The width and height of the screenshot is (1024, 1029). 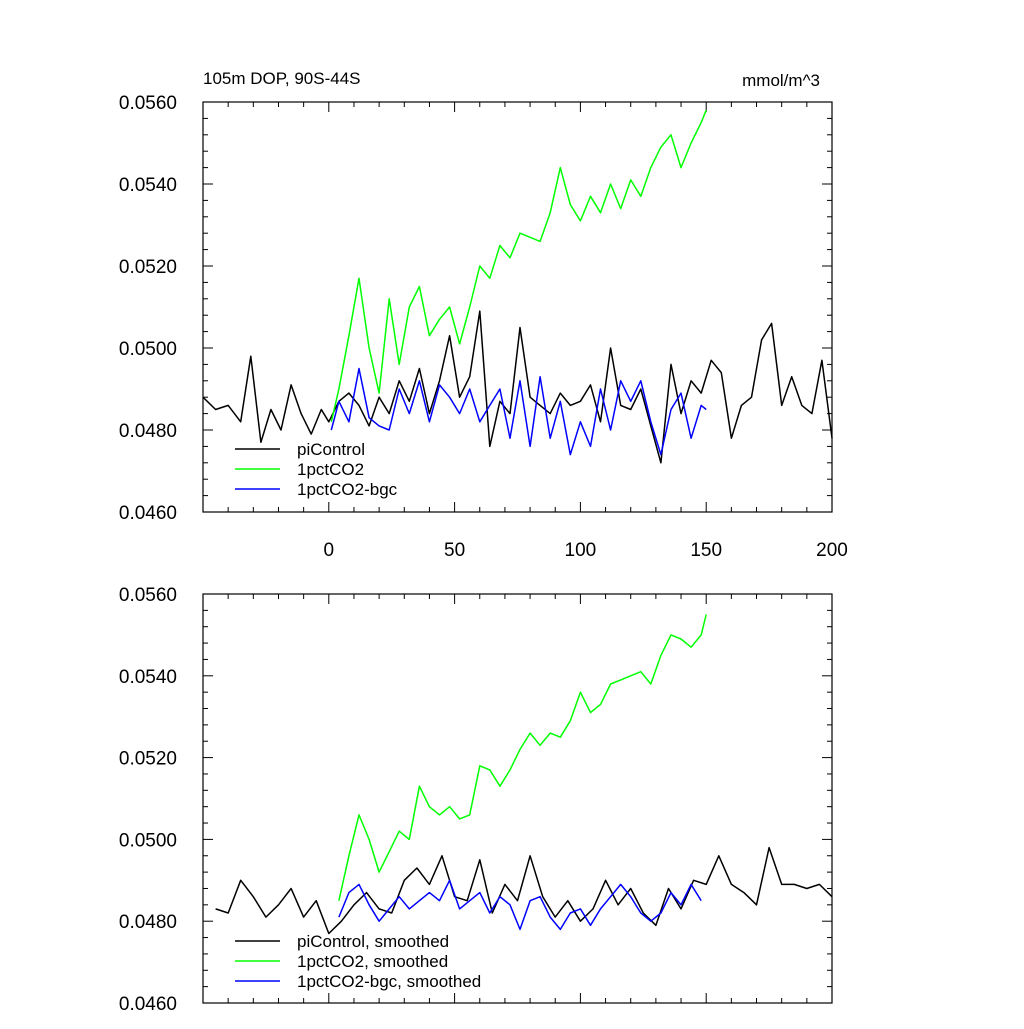 I want to click on legend-label: piControl, so click(x=331, y=449).